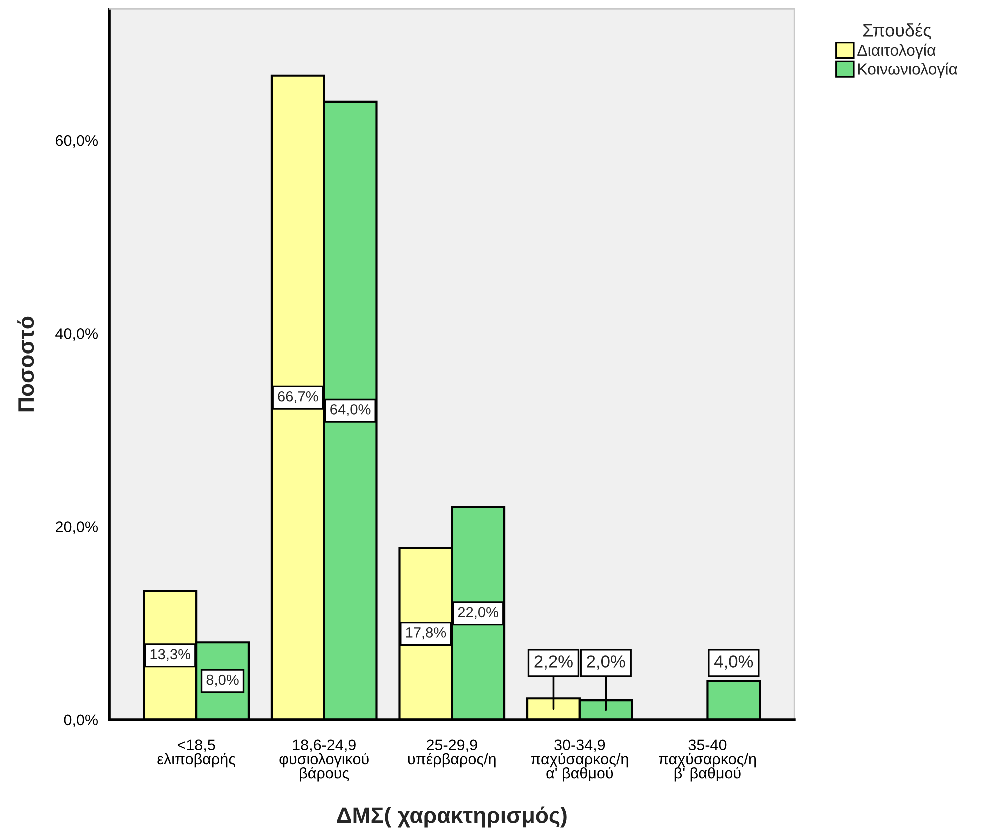  Describe the element at coordinates (426, 634) in the screenshot. I see `data-label: 17,8%` at that location.